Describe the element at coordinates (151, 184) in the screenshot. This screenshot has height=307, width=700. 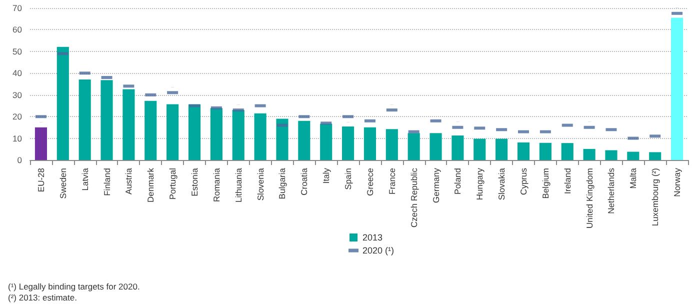
I see `x-tick-label: Denmark` at that location.